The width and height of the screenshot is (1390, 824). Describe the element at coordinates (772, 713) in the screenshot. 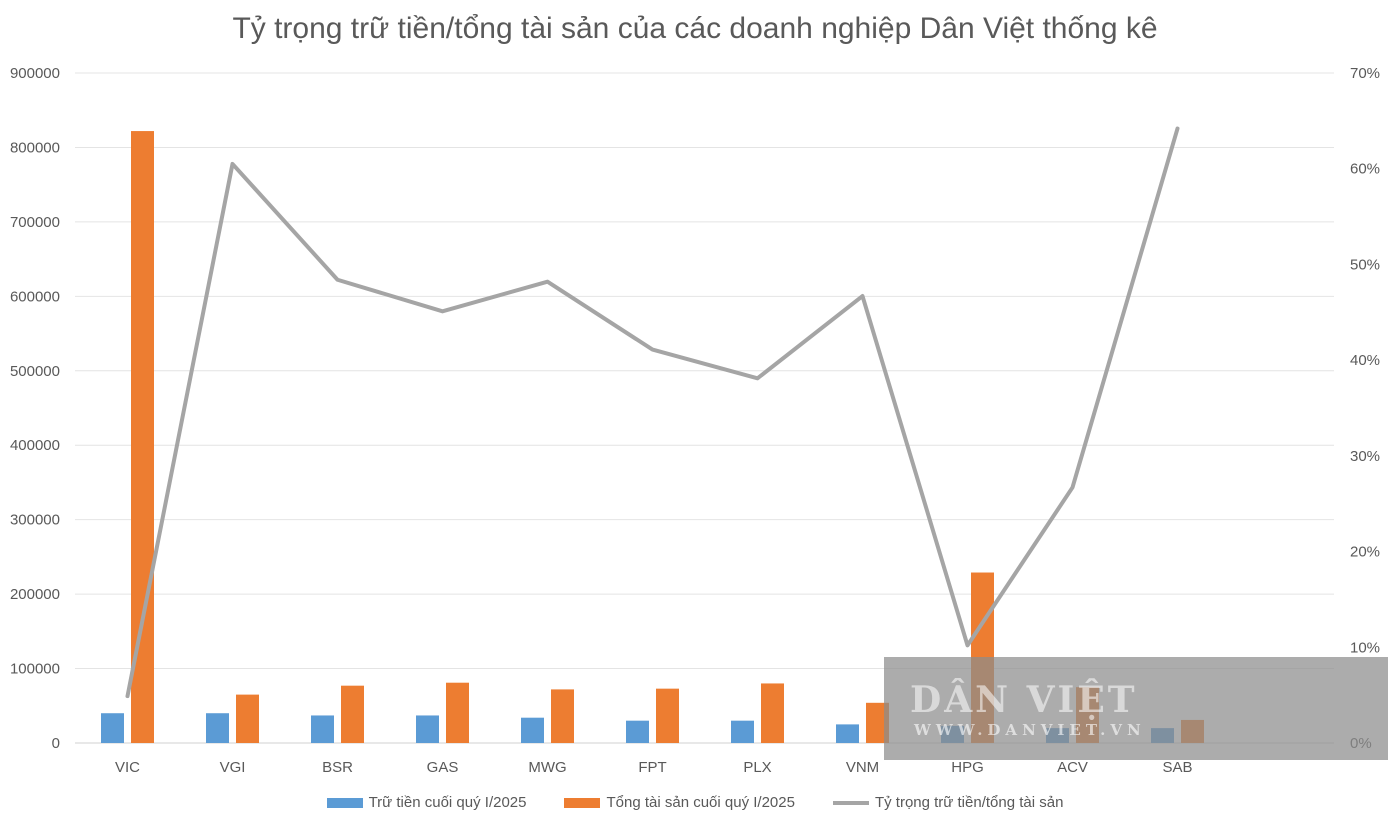

I see `bar-assets-plx` at that location.